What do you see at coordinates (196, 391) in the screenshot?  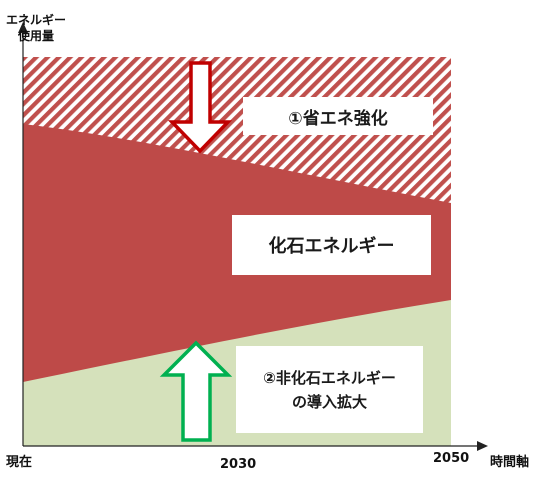 I see `up-arrow-icon` at bounding box center [196, 391].